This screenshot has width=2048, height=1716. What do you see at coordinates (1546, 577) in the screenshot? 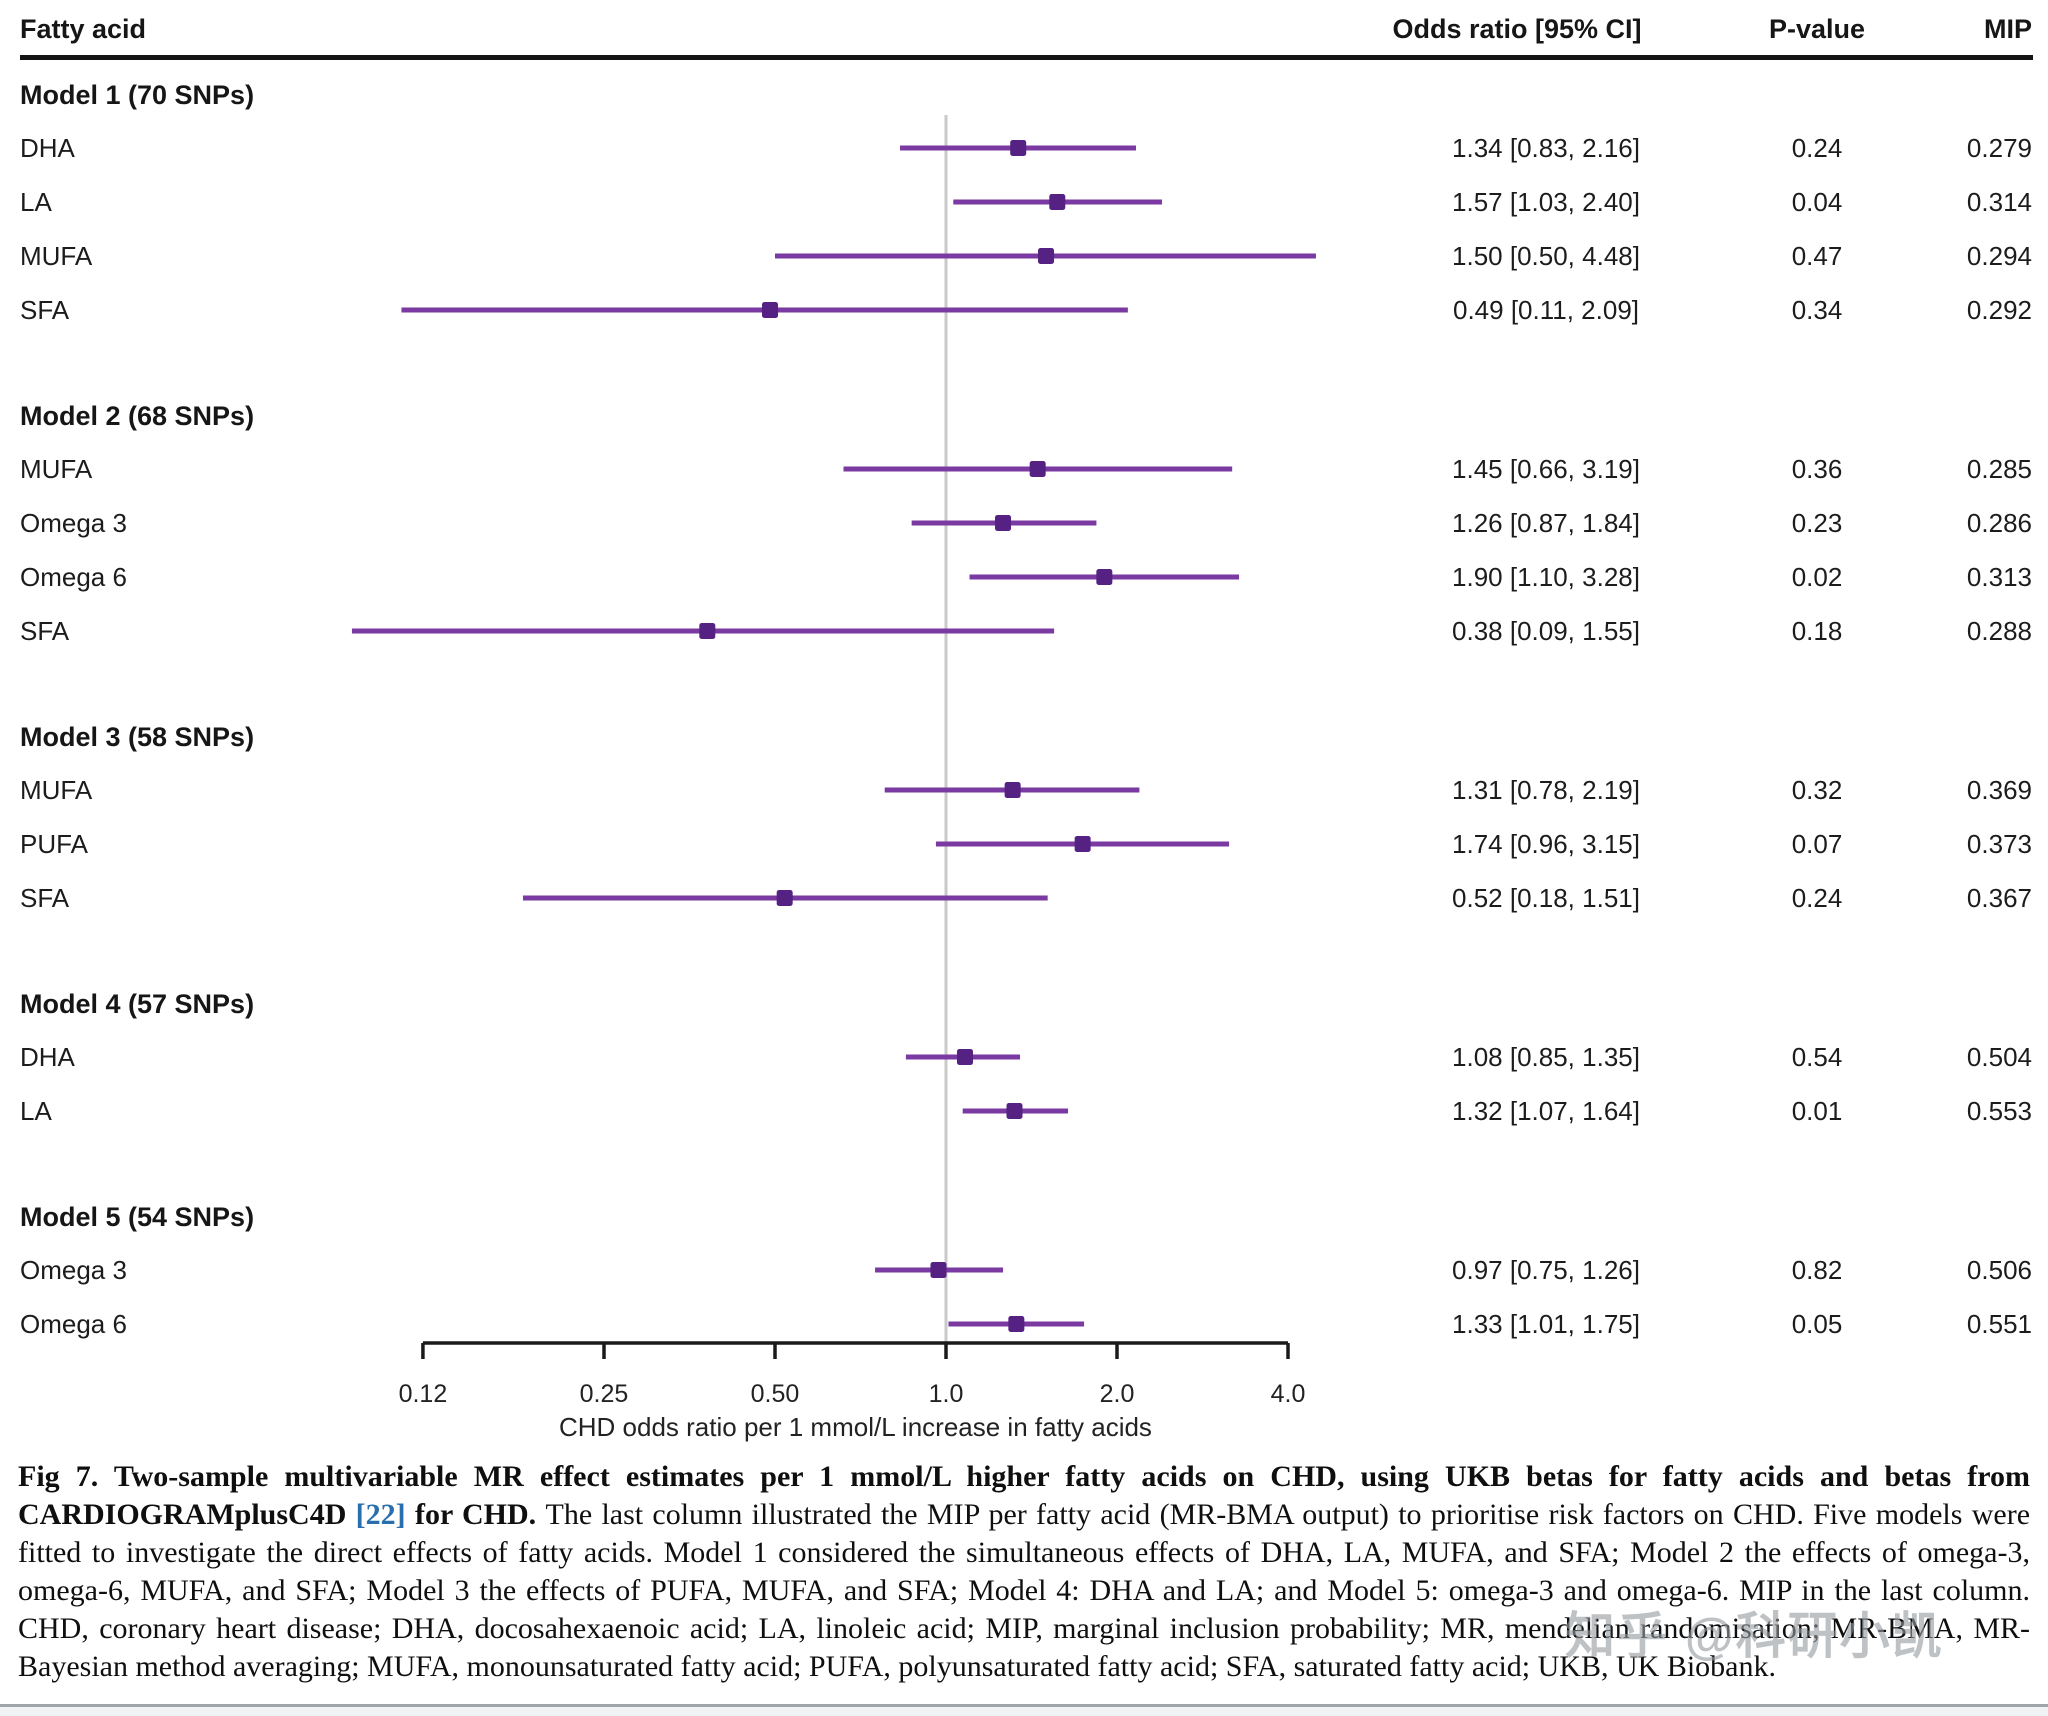
I see `or-ci-value: 1.90 [1.10, 3.28]` at bounding box center [1546, 577].